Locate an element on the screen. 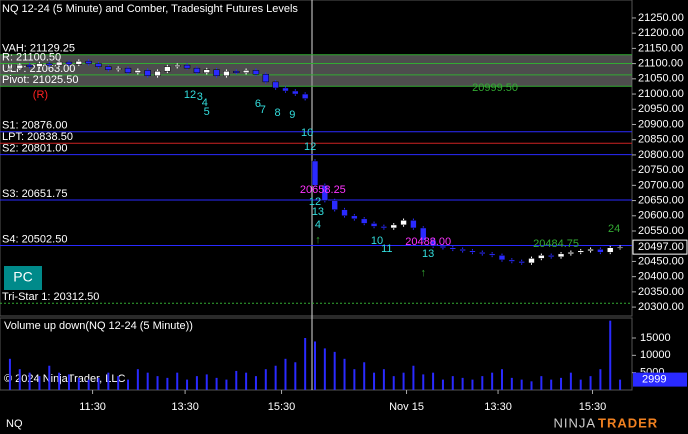 This screenshot has width=688, height=434. level-label: Tri-Star 1: 20312.50 is located at coordinates (50, 297).